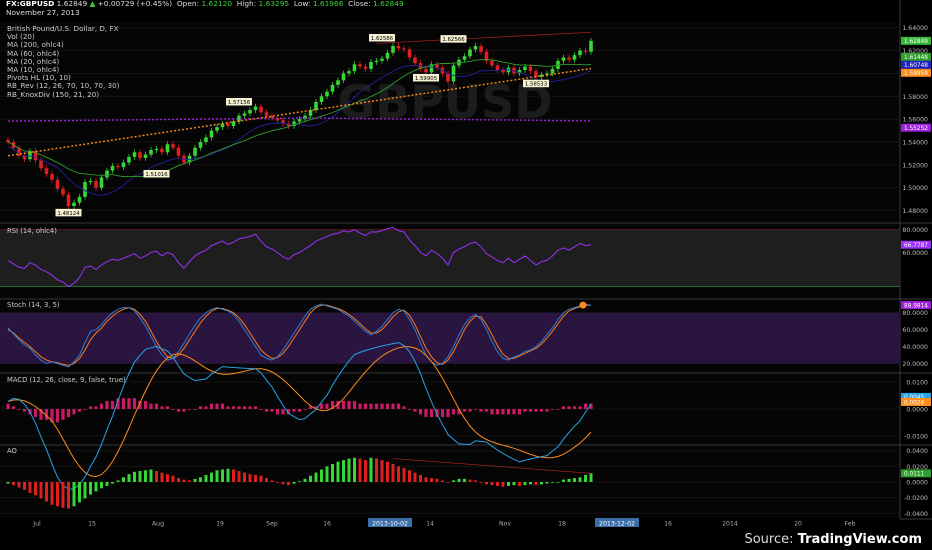 The height and width of the screenshot is (550, 932). What do you see at coordinates (35, 45) in the screenshot?
I see `indicator-item: MA (200, ohlc4)` at bounding box center [35, 45].